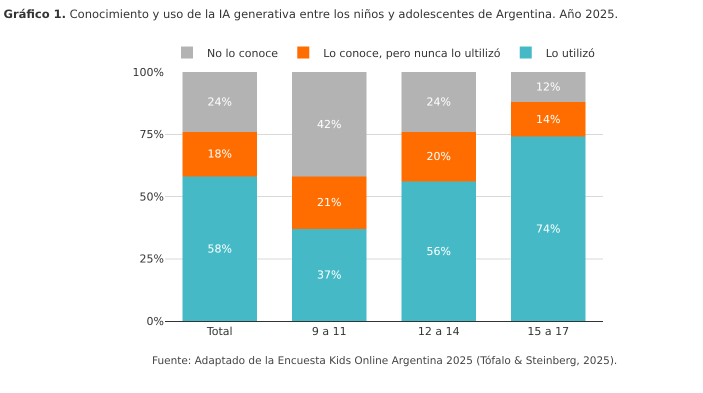 The height and width of the screenshot is (393, 703). I want to click on source-note: Fuente: Adaptado de la Encuesta Kids Online Argentina 2025 (Tófalo & Steinberg, 2025)., so click(385, 361).